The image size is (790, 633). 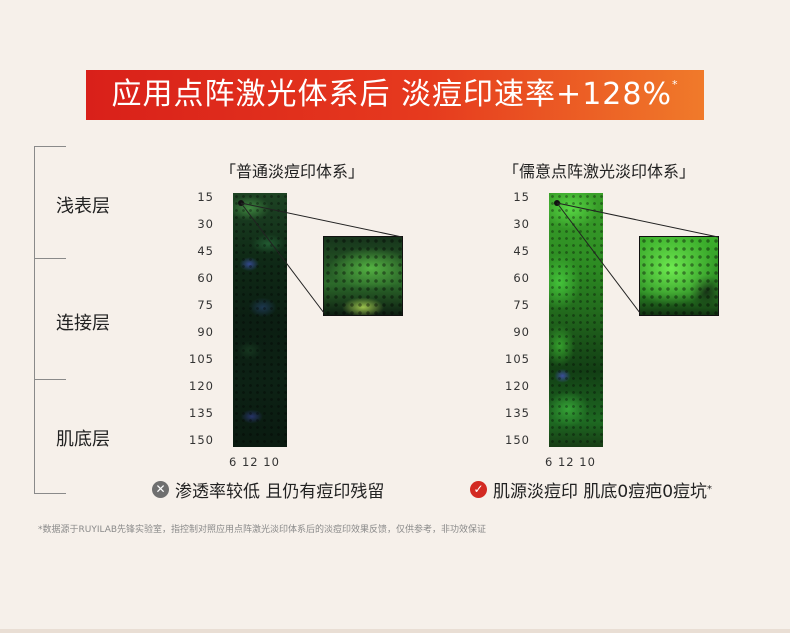 What do you see at coordinates (510, 320) in the screenshot?
I see `y-axis-laser: 15 30 45 60 75 90 105 120 135 150` at bounding box center [510, 320].